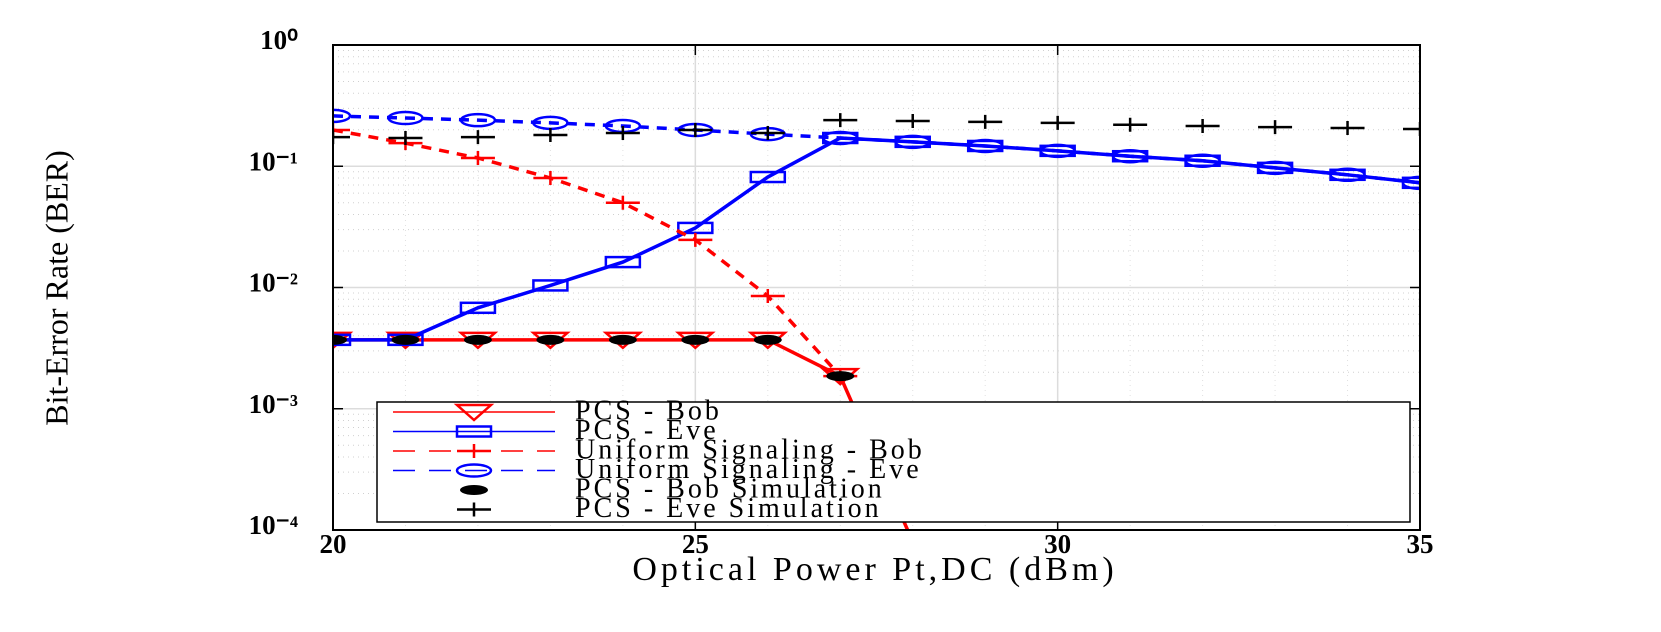 The height and width of the screenshot is (632, 1661). Describe the element at coordinates (730, 488) in the screenshot. I see `legend-label: PCS - Bob Simulation` at that location.